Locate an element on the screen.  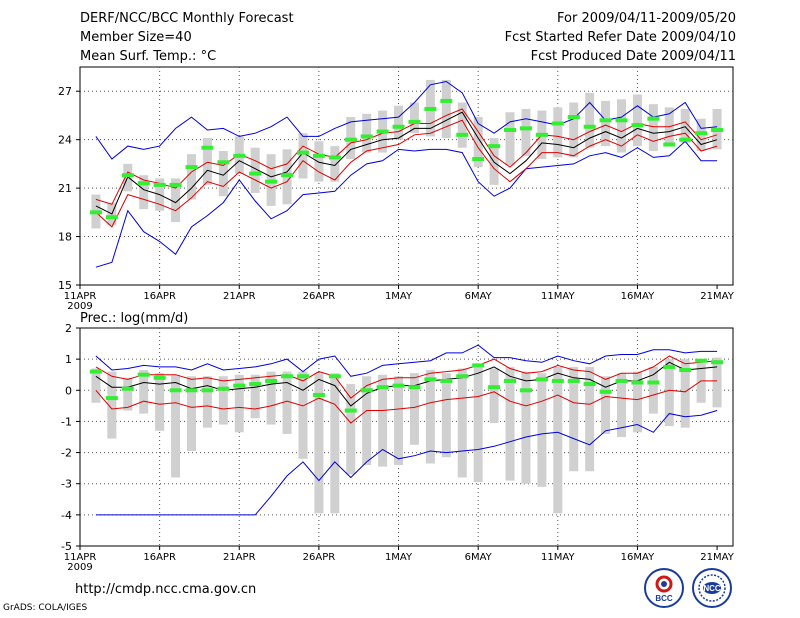
temp-ytick-label: 21 is located at coordinates (65, 188).